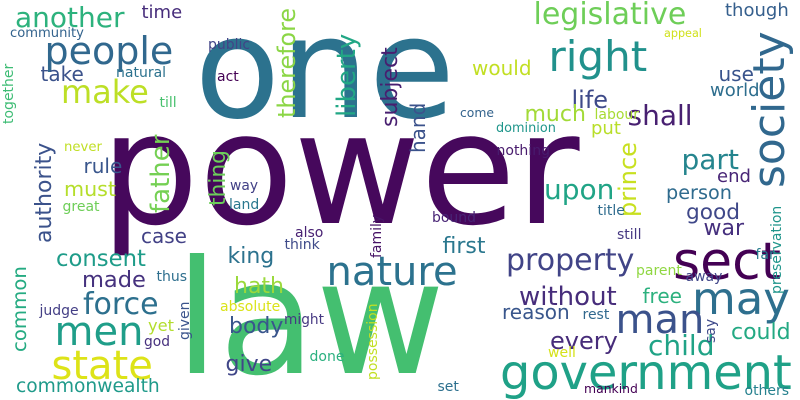  What do you see at coordinates (347, 75) in the screenshot?
I see `word-liberty: liberty` at bounding box center [347, 75].